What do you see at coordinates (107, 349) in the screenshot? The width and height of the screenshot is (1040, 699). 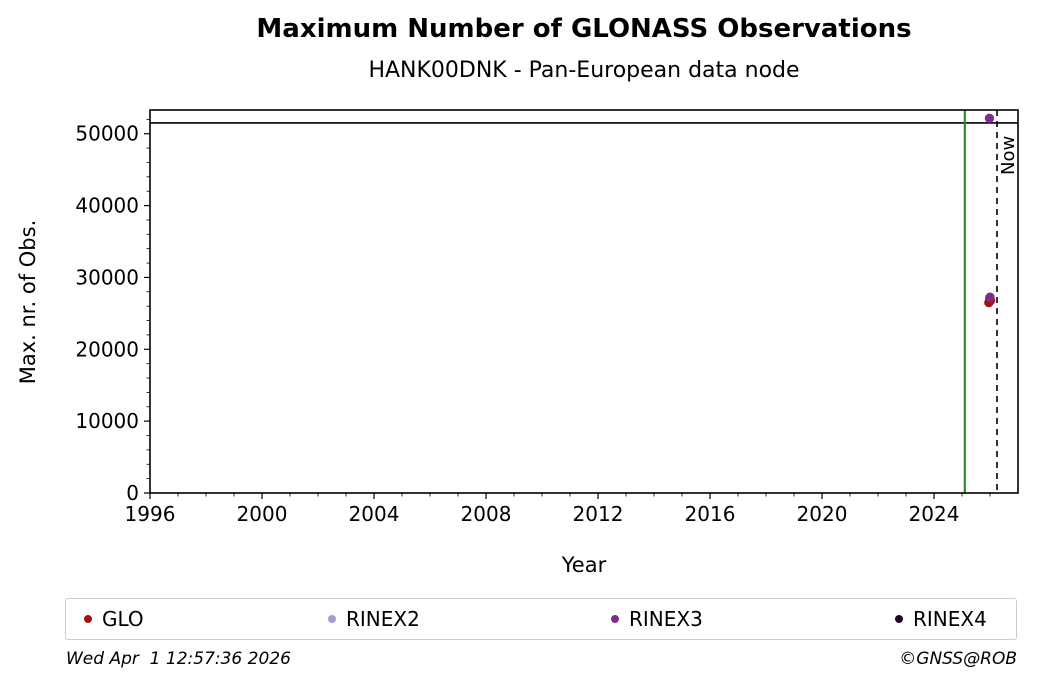 I see `y-tick-label: 20000` at bounding box center [107, 349].